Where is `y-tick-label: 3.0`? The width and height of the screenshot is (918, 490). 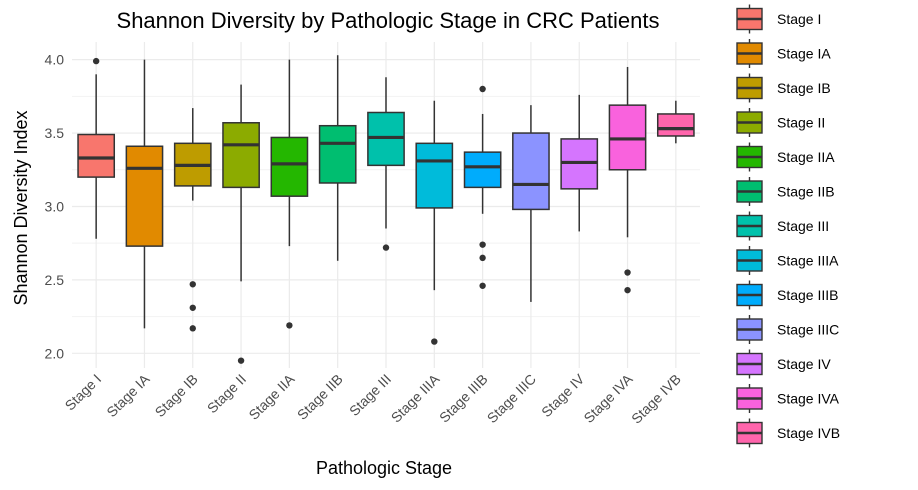 y-tick-label: 3.0 is located at coordinates (55, 206).